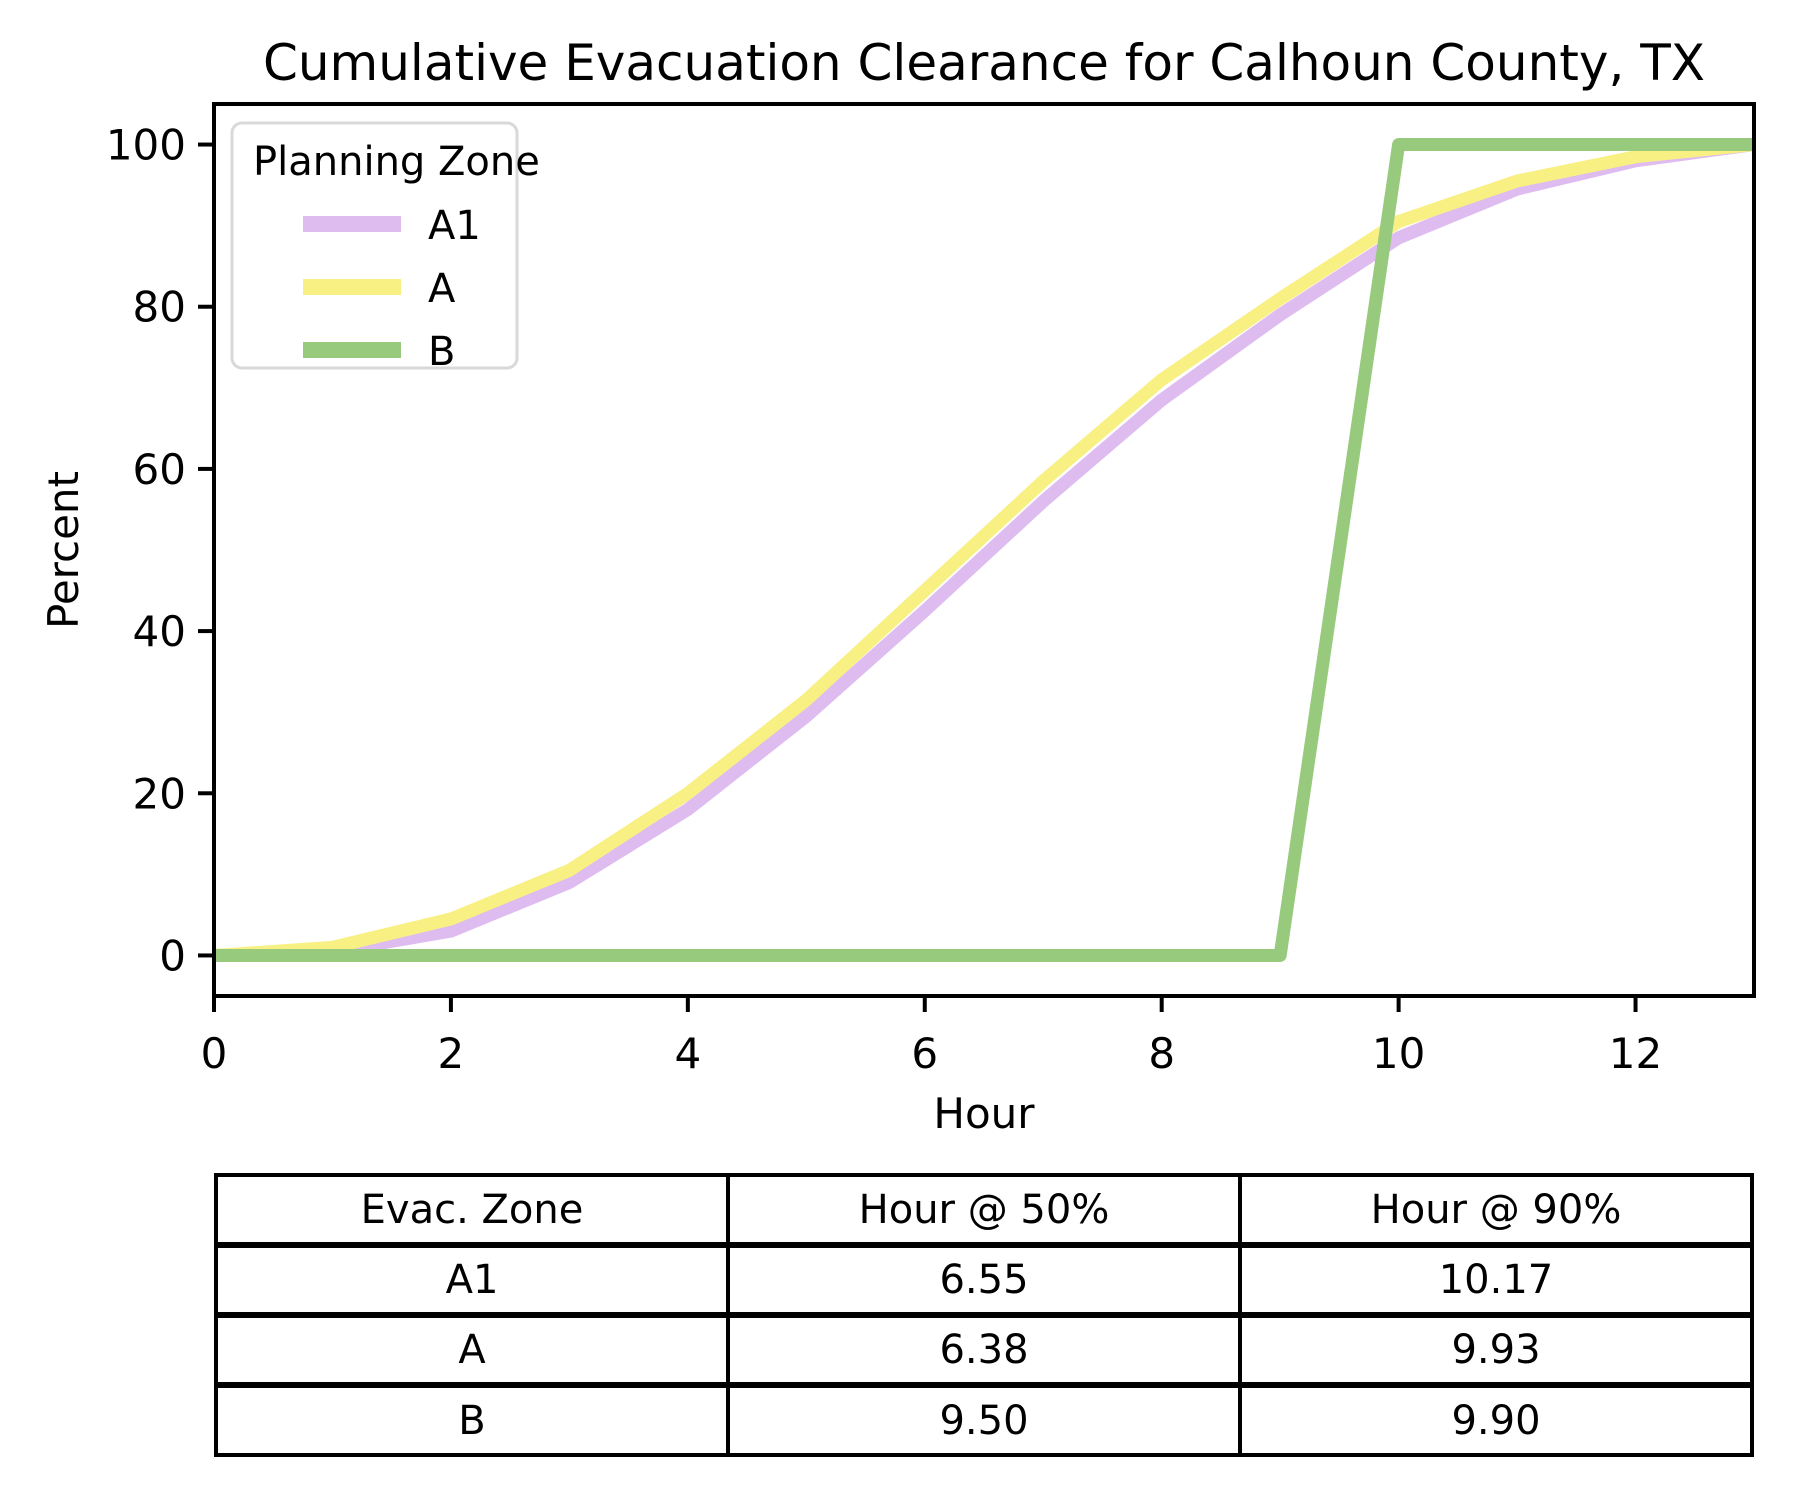 The height and width of the screenshot is (1500, 1800). I want to click on x-axis-tick-label: 12, so click(1635, 1053).